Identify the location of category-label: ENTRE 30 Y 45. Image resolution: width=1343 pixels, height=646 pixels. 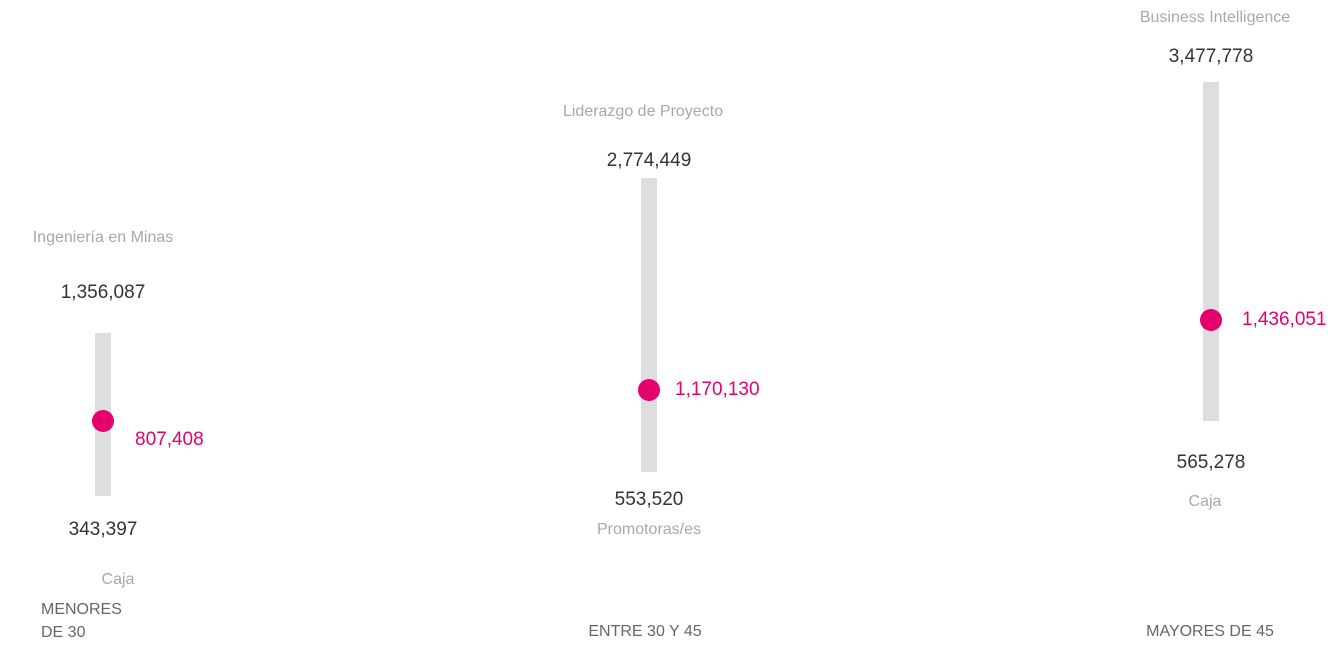
(645, 631).